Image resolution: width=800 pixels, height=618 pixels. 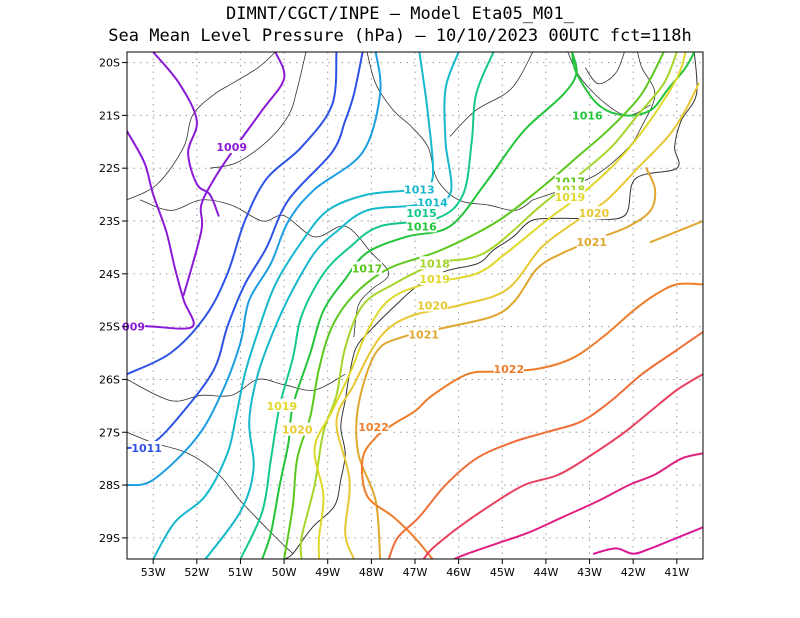 I want to click on contour-label: 1009, so click(x=231, y=147).